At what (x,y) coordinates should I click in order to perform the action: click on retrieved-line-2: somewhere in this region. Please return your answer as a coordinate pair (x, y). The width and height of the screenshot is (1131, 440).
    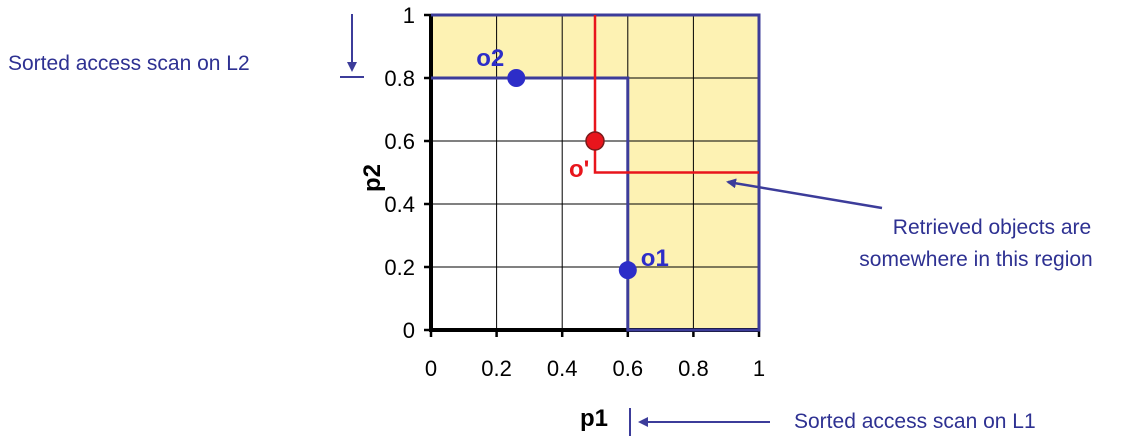
    Looking at the image, I should click on (975, 259).